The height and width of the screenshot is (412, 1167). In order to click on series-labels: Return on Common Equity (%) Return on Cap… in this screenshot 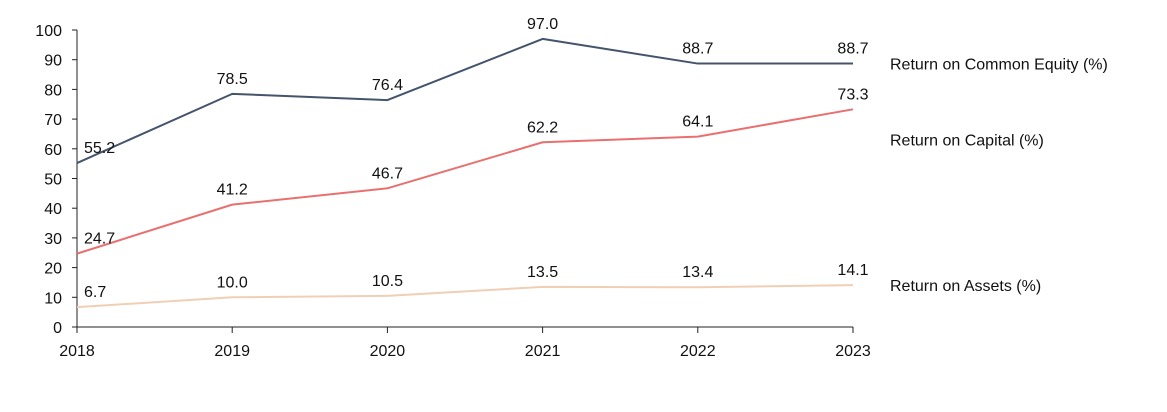, I will do `click(999, 176)`.